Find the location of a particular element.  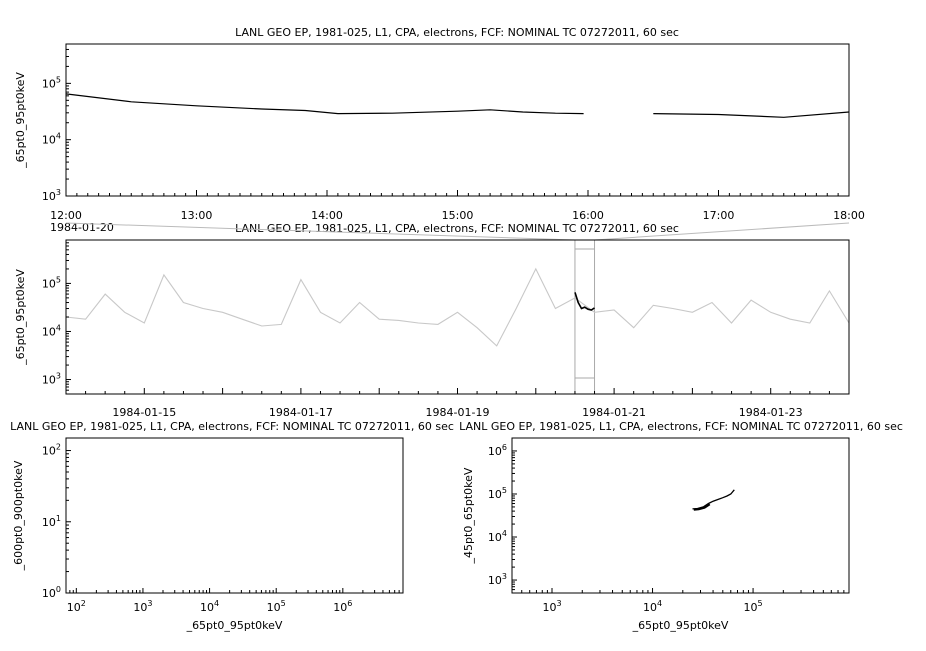

middle-y-axis-label: _65pt0_95pt0keV is located at coordinates (20, 317).